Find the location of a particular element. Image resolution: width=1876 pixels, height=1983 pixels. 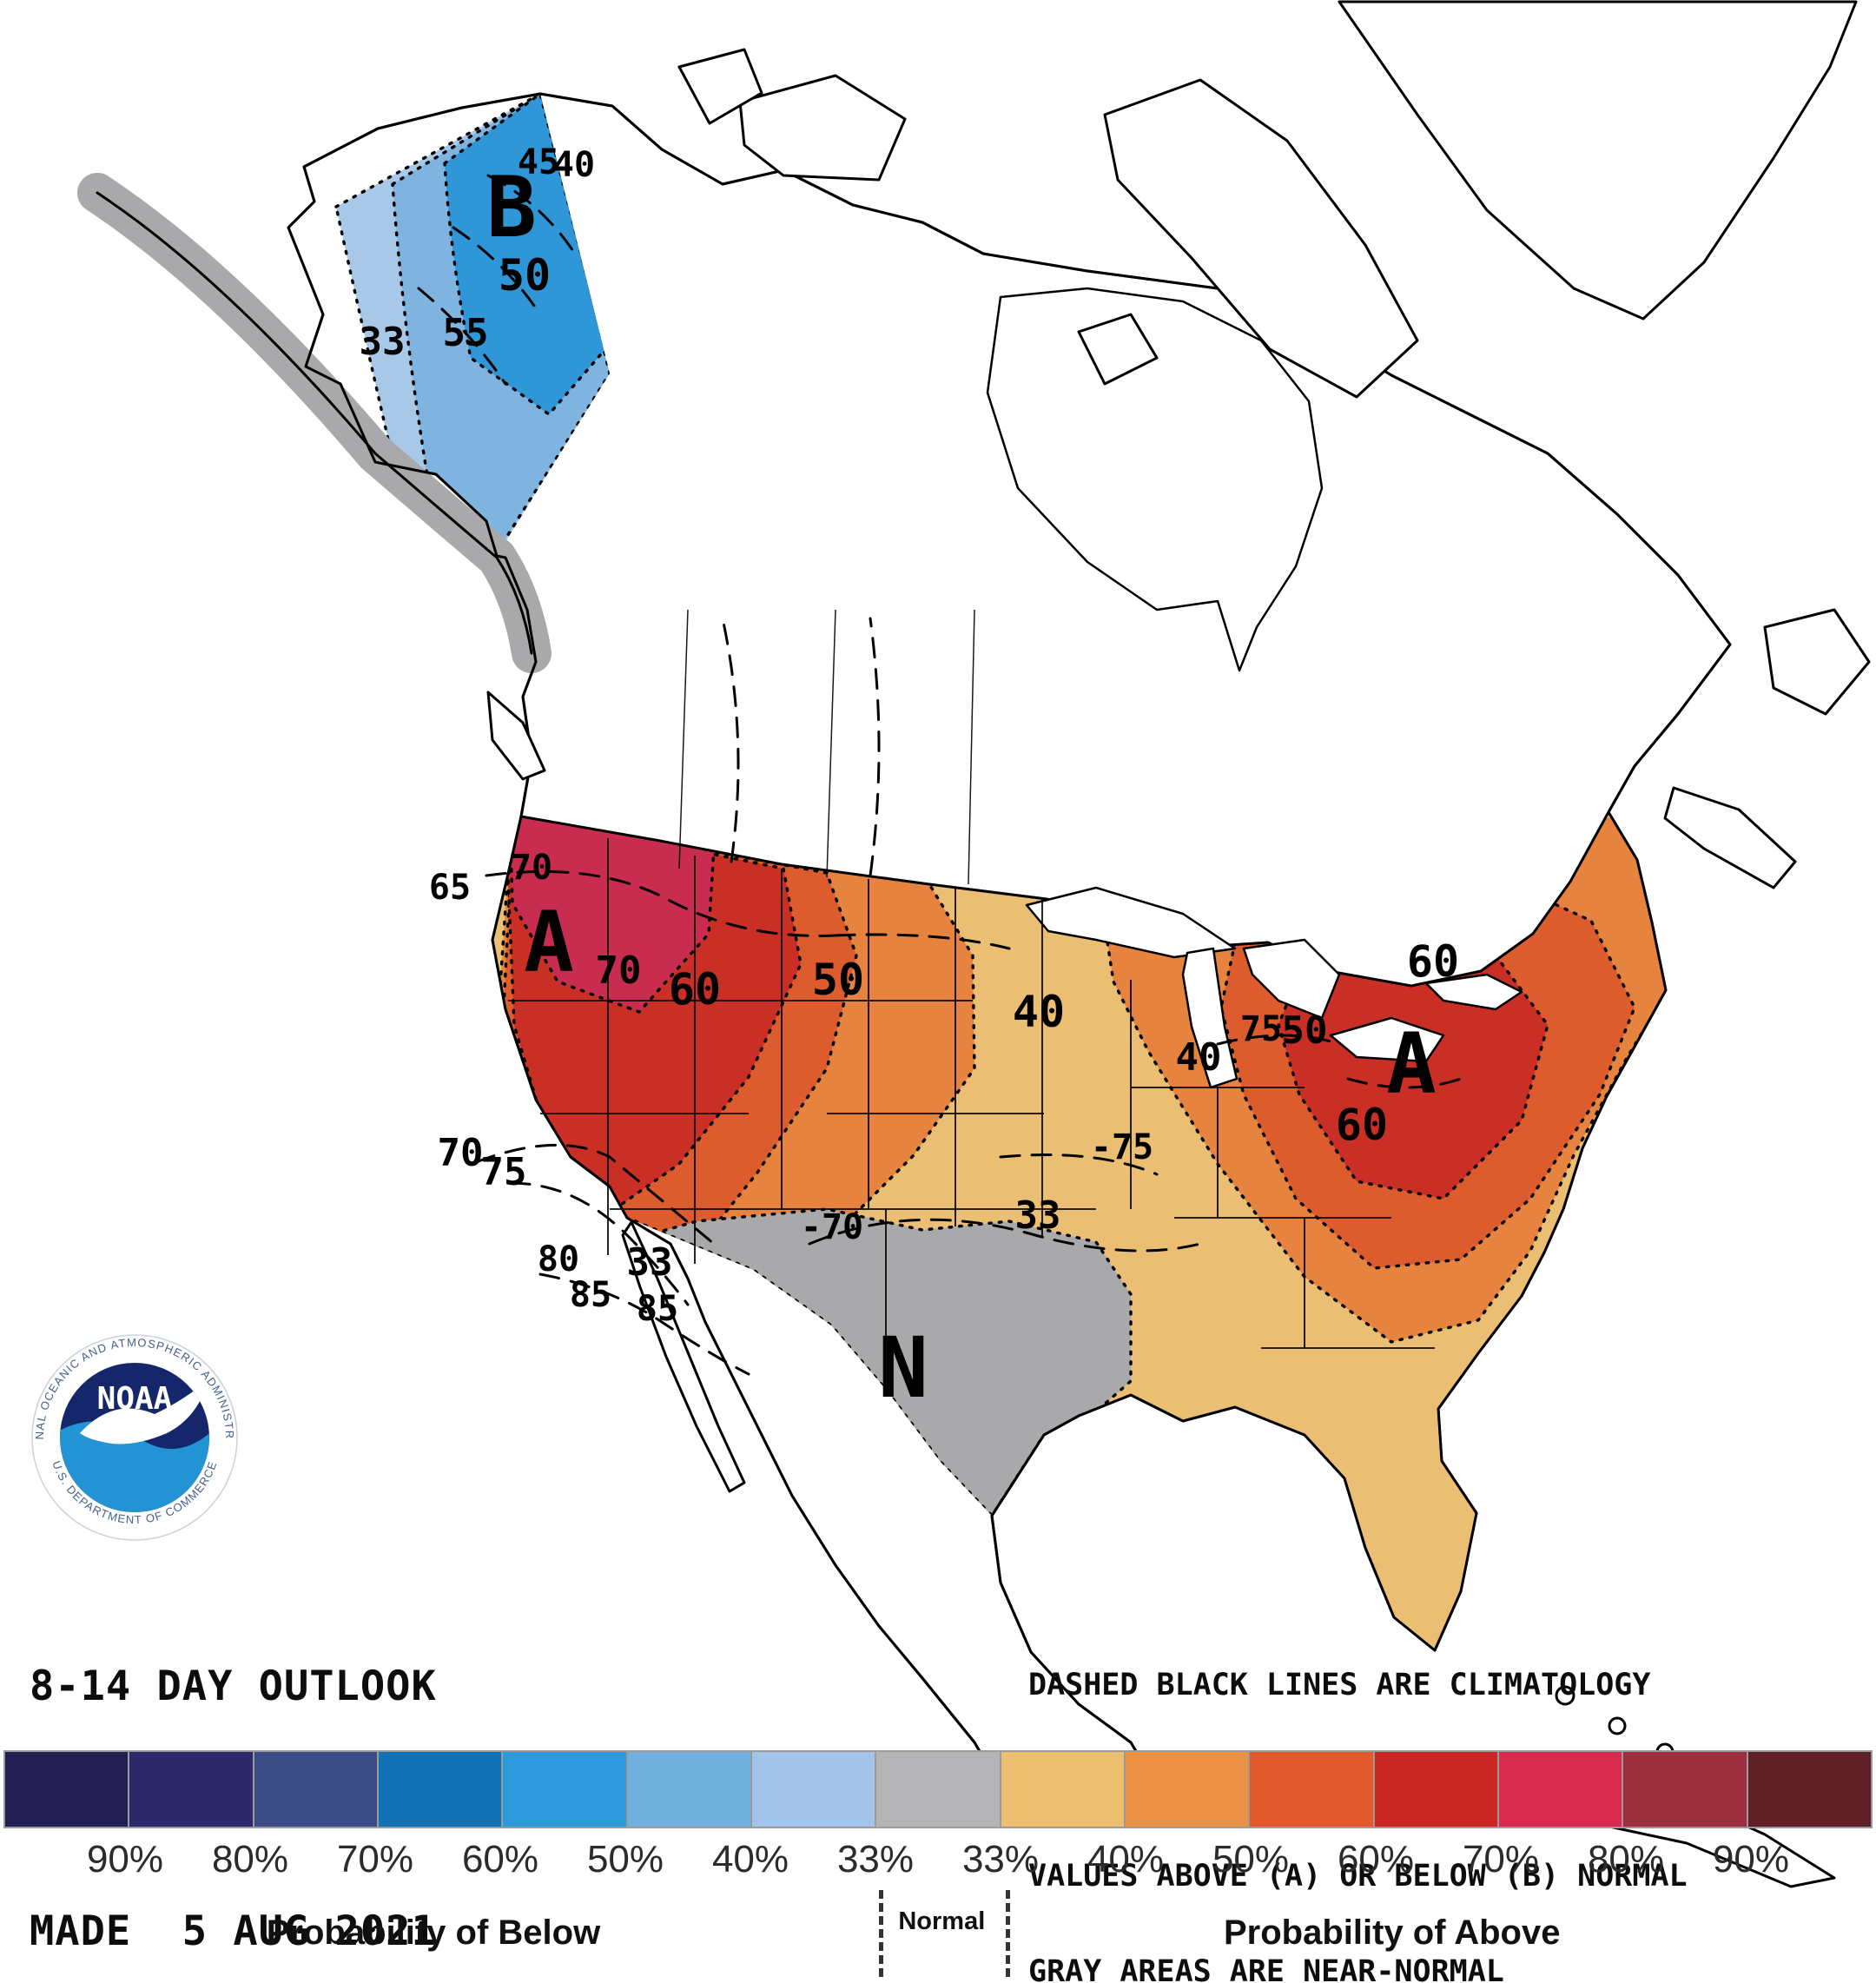

caption-normal: Normal is located at coordinates (942, 1921).